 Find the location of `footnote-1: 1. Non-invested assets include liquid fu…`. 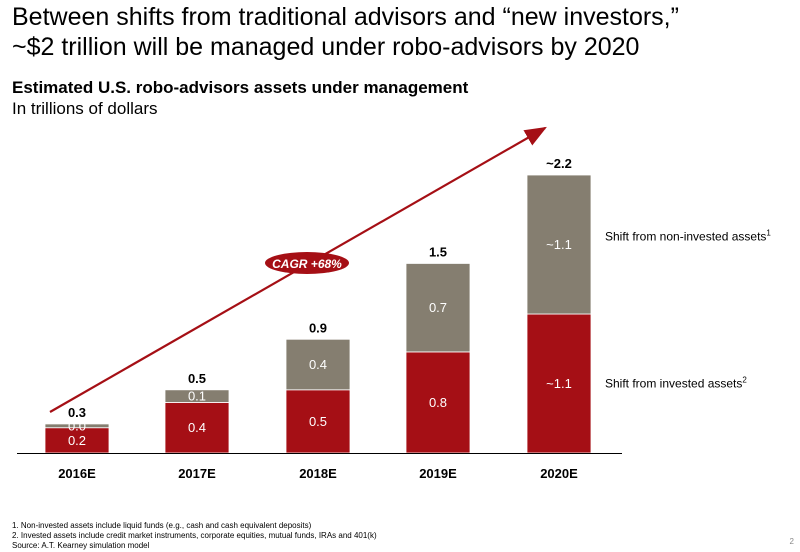

footnote-1: 1. Non-invested assets include liquid fu… is located at coordinates (162, 525).